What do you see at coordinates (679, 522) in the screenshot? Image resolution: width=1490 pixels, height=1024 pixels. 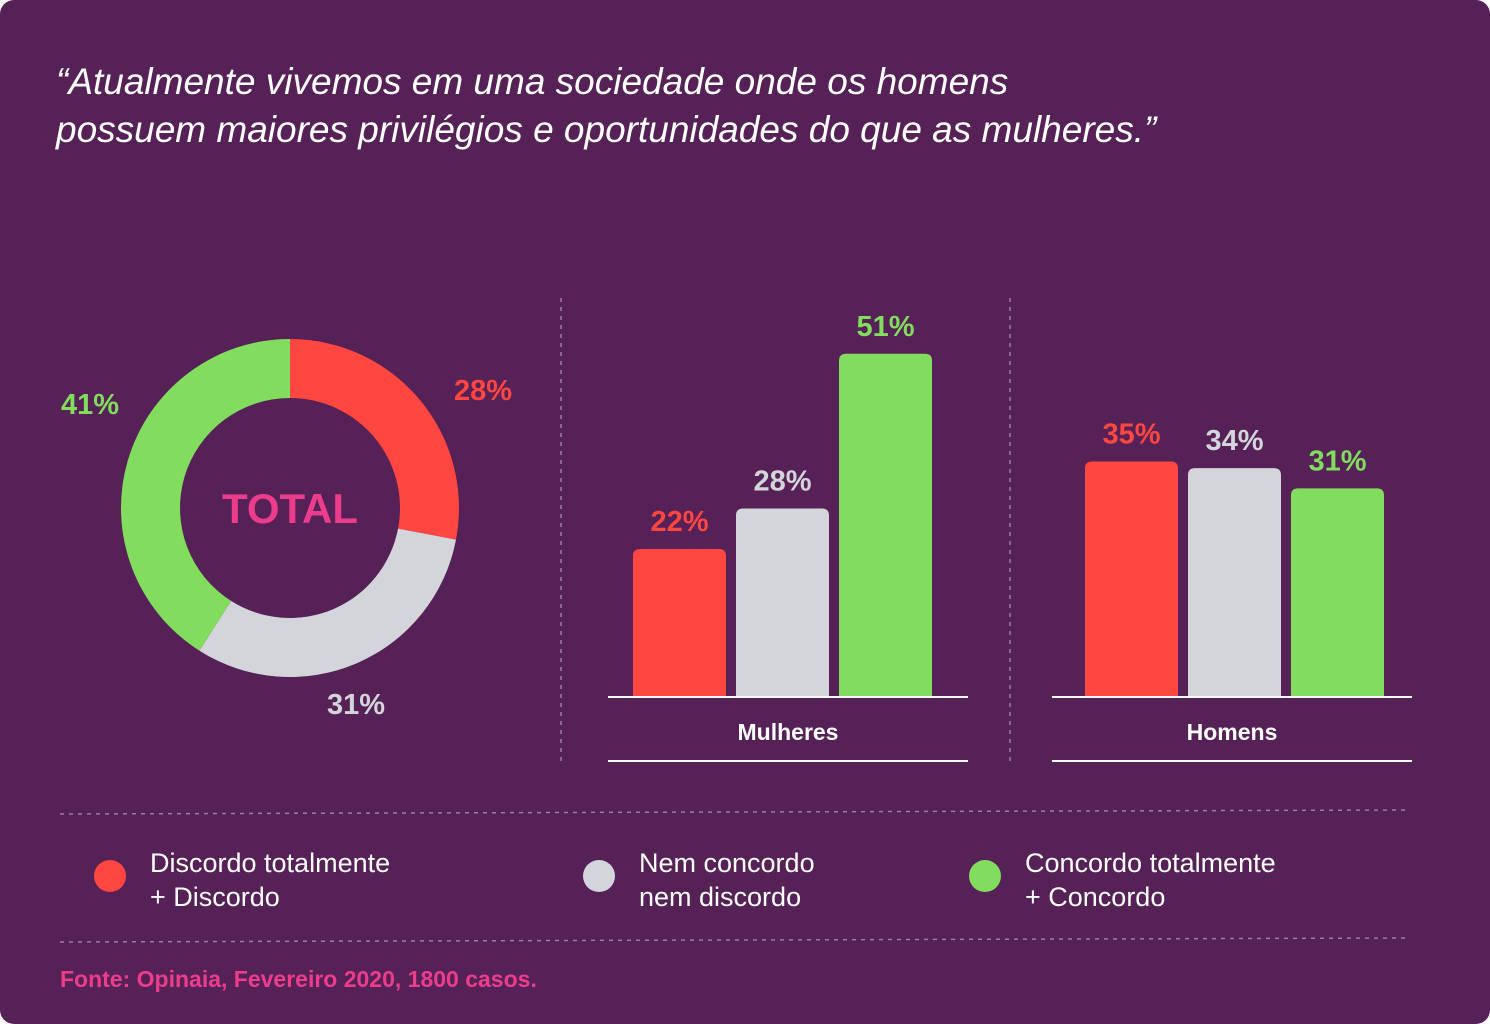 I see `bar-label-discordo: 22%` at bounding box center [679, 522].